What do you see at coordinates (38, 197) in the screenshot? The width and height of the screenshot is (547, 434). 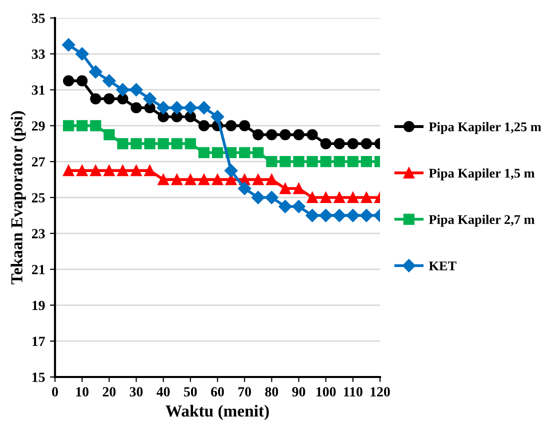 I see `y-tick-label: 25` at bounding box center [38, 197].